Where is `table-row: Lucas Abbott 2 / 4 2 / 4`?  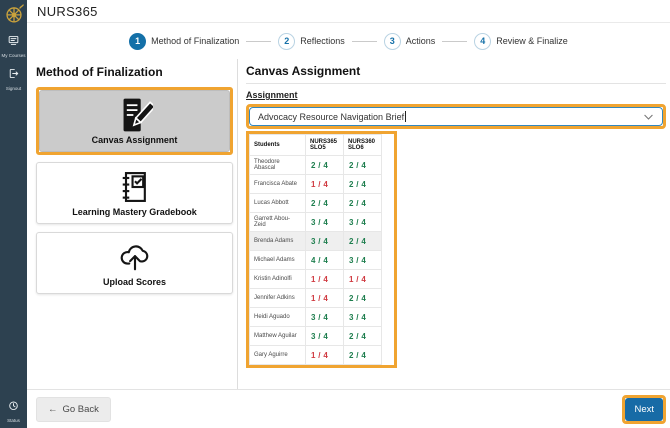 table-row: Lucas Abbott 2 / 4 2 / 4 is located at coordinates (315, 203).